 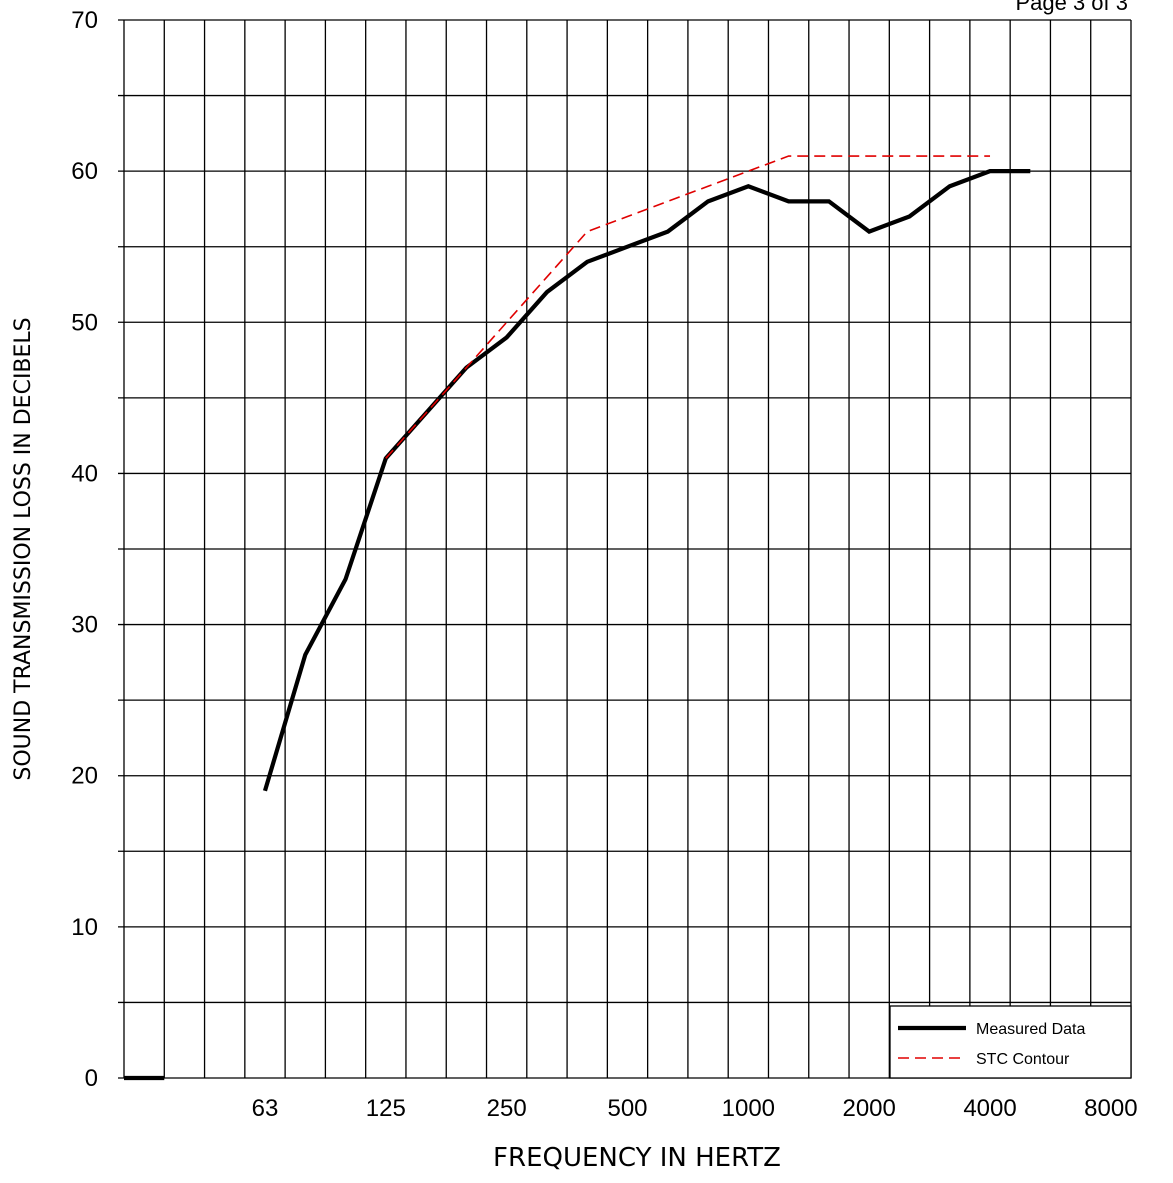 I want to click on x-tick-label: 250, so click(x=507, y=1108).